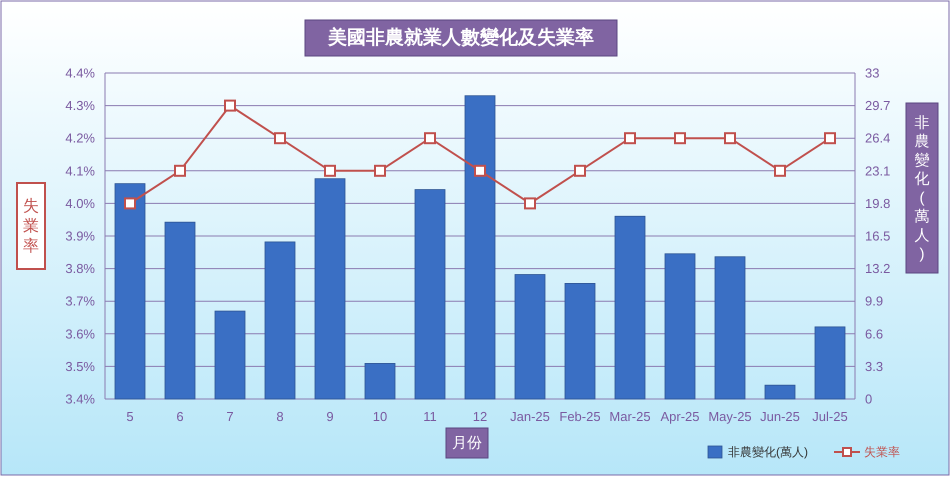  I want to click on x-tick-label: 12, so click(480, 416).